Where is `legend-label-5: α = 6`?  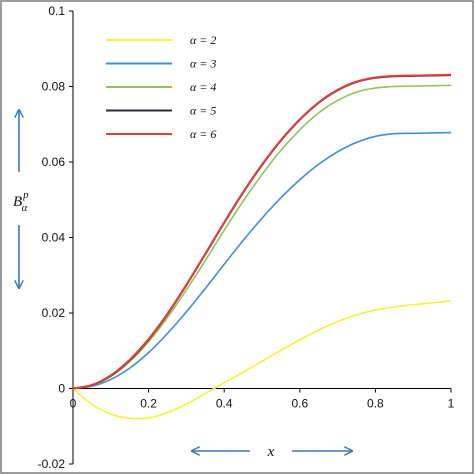 legend-label-5: α = 6 is located at coordinates (203, 134).